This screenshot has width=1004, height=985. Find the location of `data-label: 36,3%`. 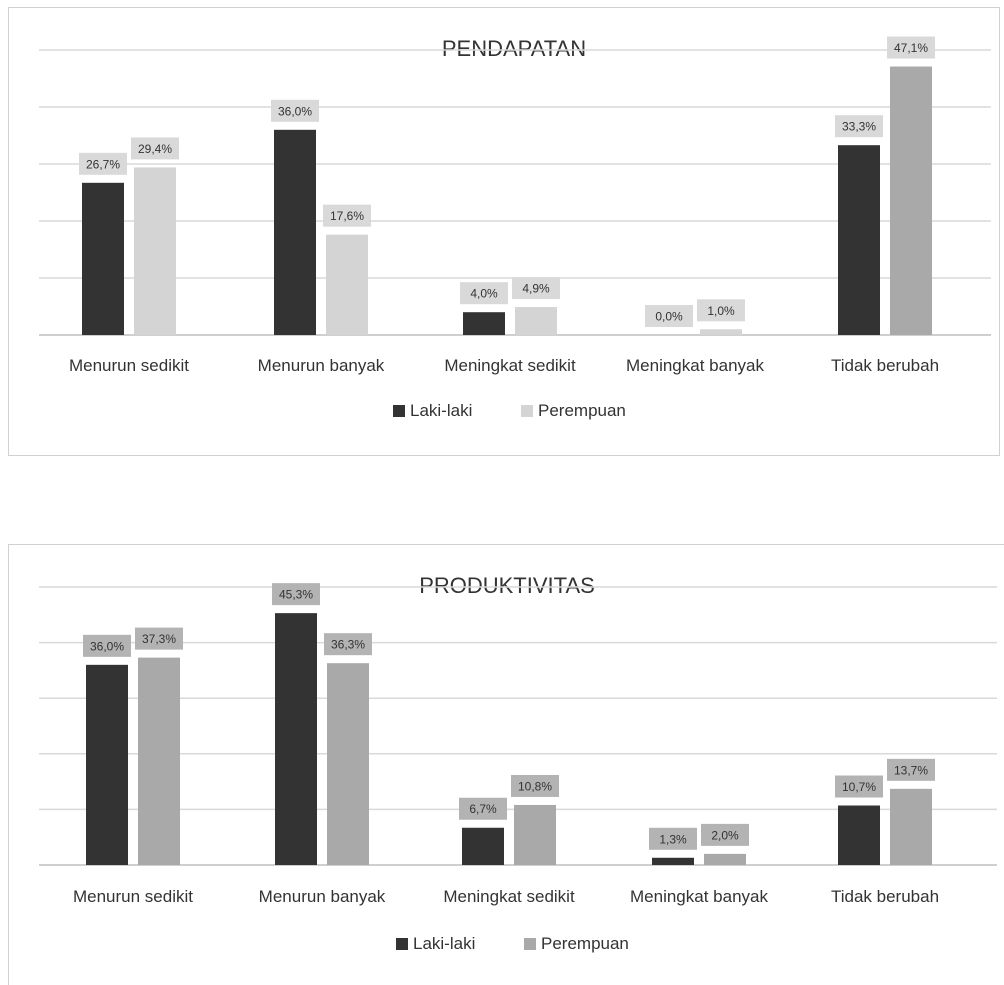

data-label: 36,3% is located at coordinates (348, 645).